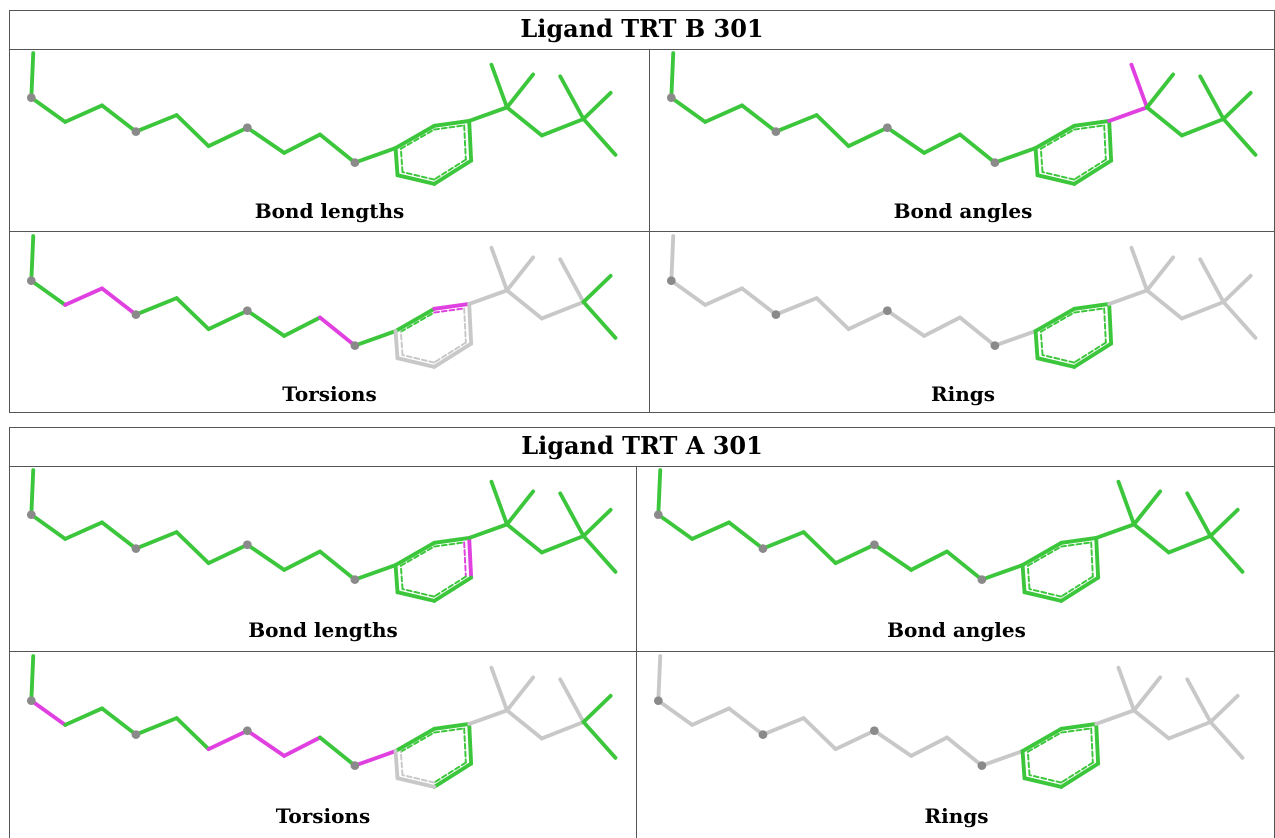 Image resolution: width=1275 pixels, height=838 pixels. Describe the element at coordinates (956, 816) in the screenshot. I see `panel-caption: Rings` at that location.